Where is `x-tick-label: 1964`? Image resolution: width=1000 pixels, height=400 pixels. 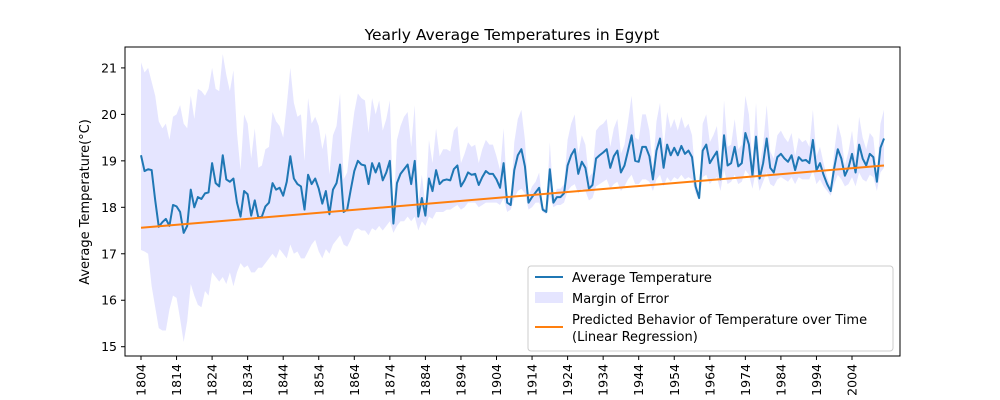
x-tick-label: 1964 is located at coordinates (709, 380).